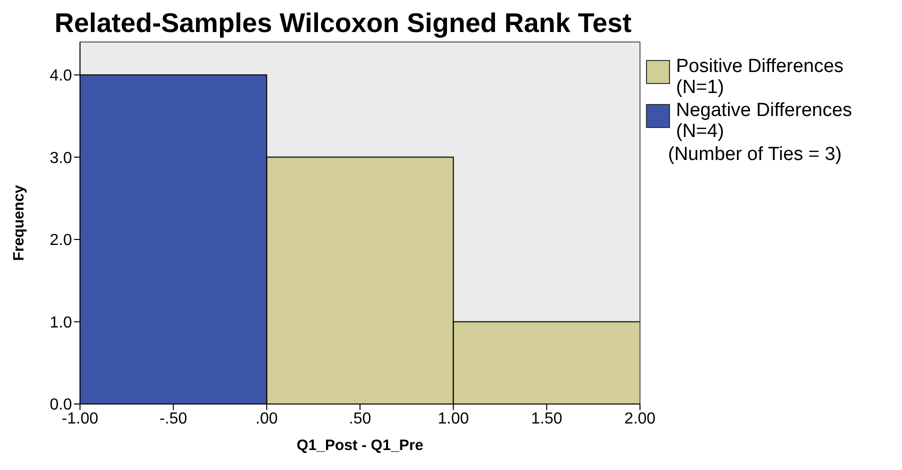  Describe the element at coordinates (755, 154) in the screenshot. I see `text: (Number of Ties = 3)` at that location.